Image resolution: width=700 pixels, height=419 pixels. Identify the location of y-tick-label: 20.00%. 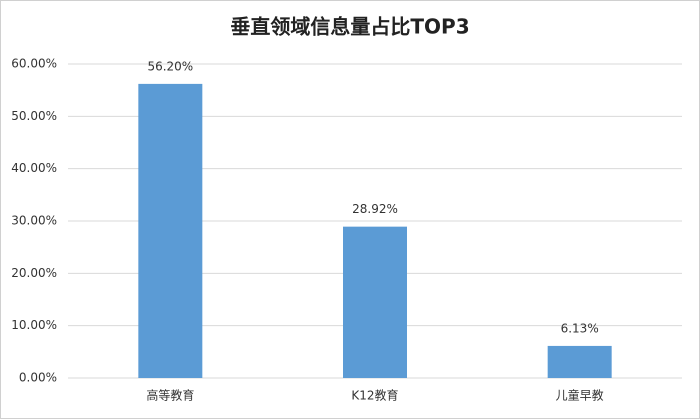
(34, 273).